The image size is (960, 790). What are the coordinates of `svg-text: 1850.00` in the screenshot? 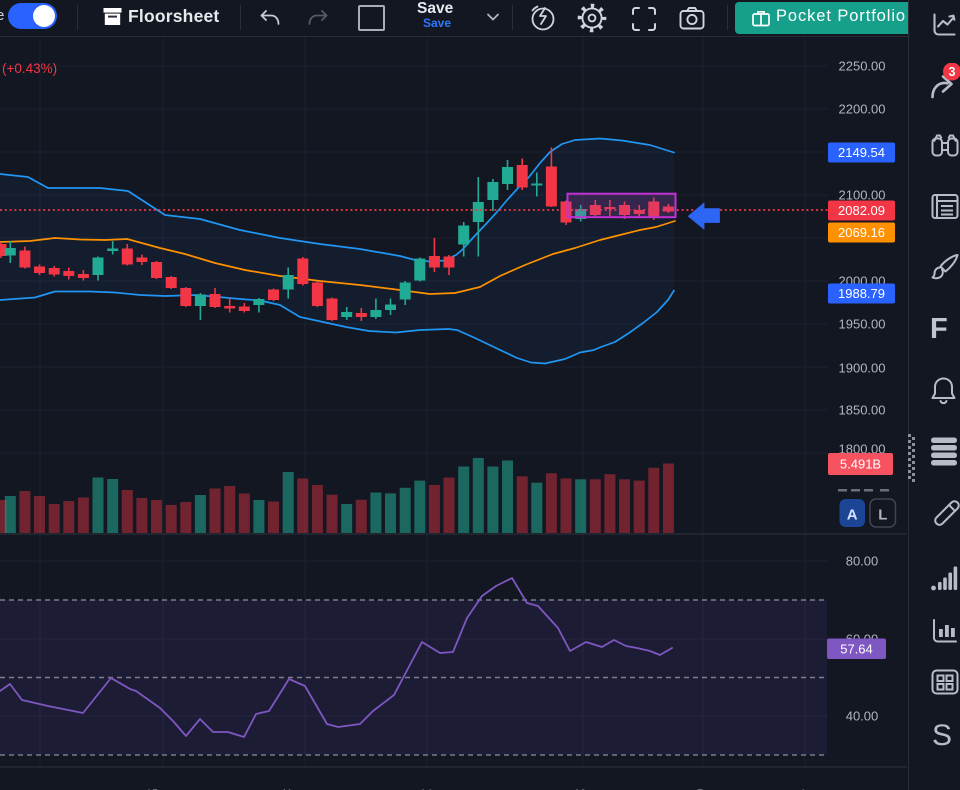 It's located at (862, 410).